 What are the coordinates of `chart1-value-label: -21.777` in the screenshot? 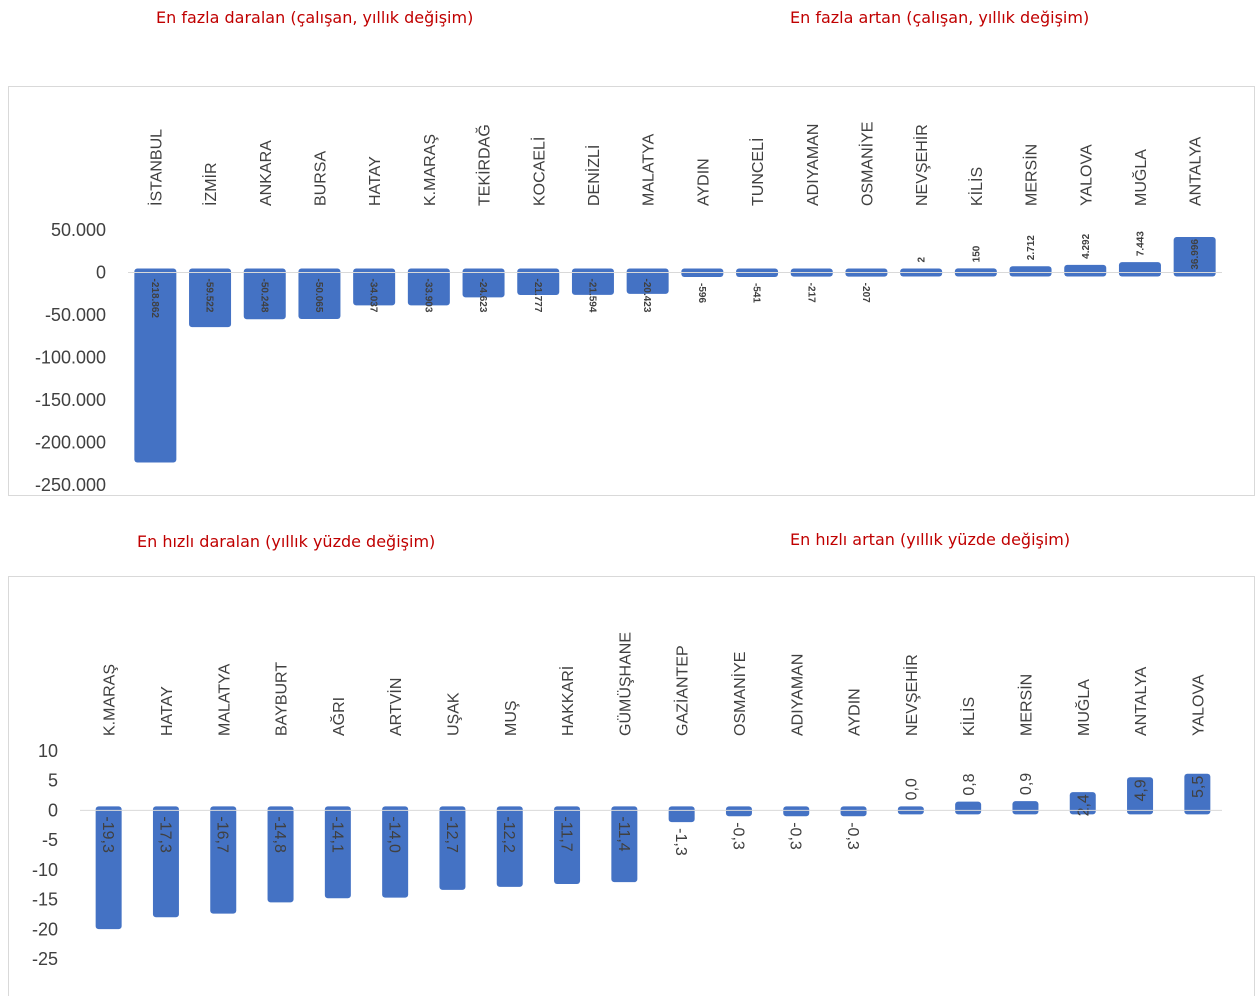 It's located at (537, 296).